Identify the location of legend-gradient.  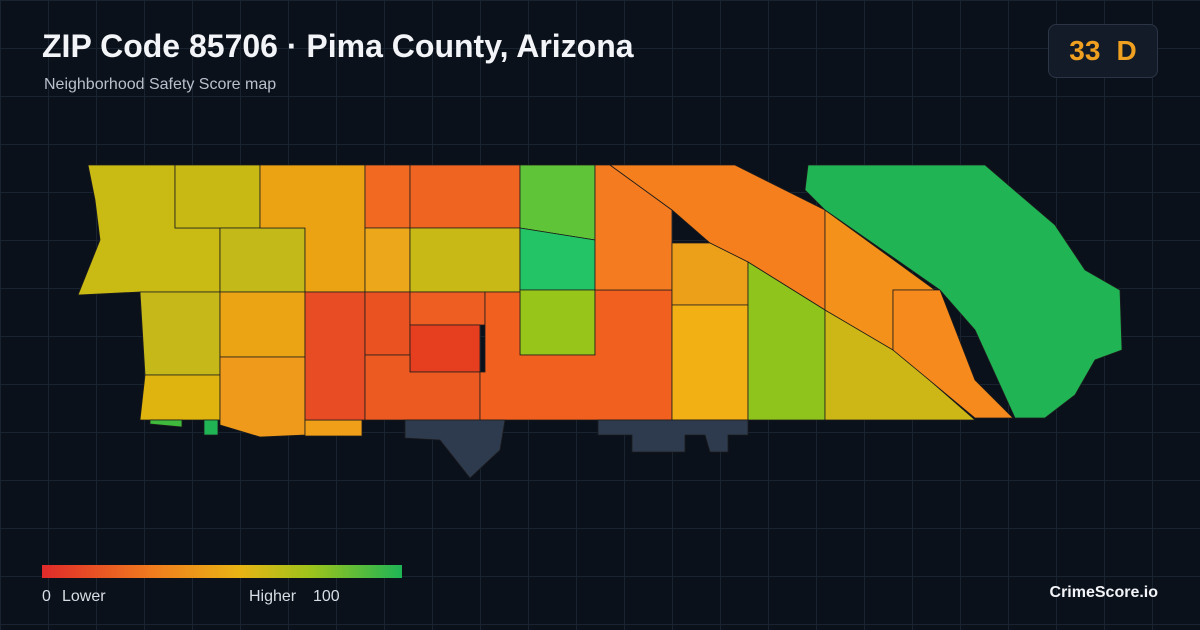
(222, 571).